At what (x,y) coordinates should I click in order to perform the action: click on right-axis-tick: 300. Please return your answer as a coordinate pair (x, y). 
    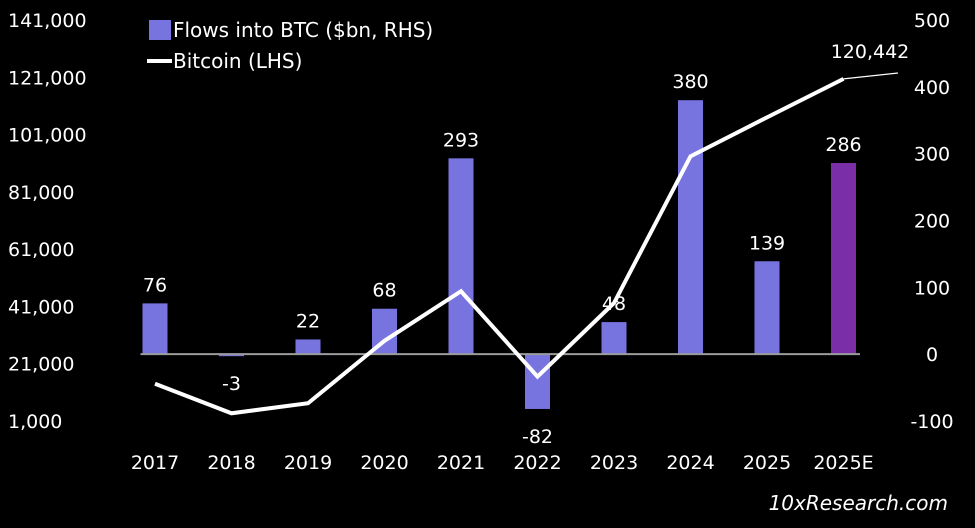
    Looking at the image, I should click on (932, 155).